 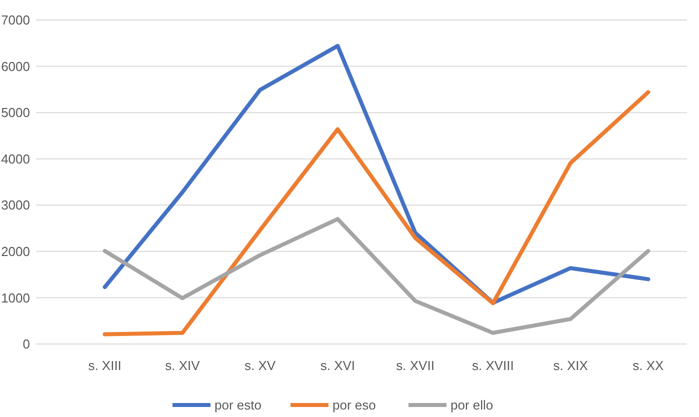 I want to click on y-tick-label: 6000, so click(x=15, y=66).